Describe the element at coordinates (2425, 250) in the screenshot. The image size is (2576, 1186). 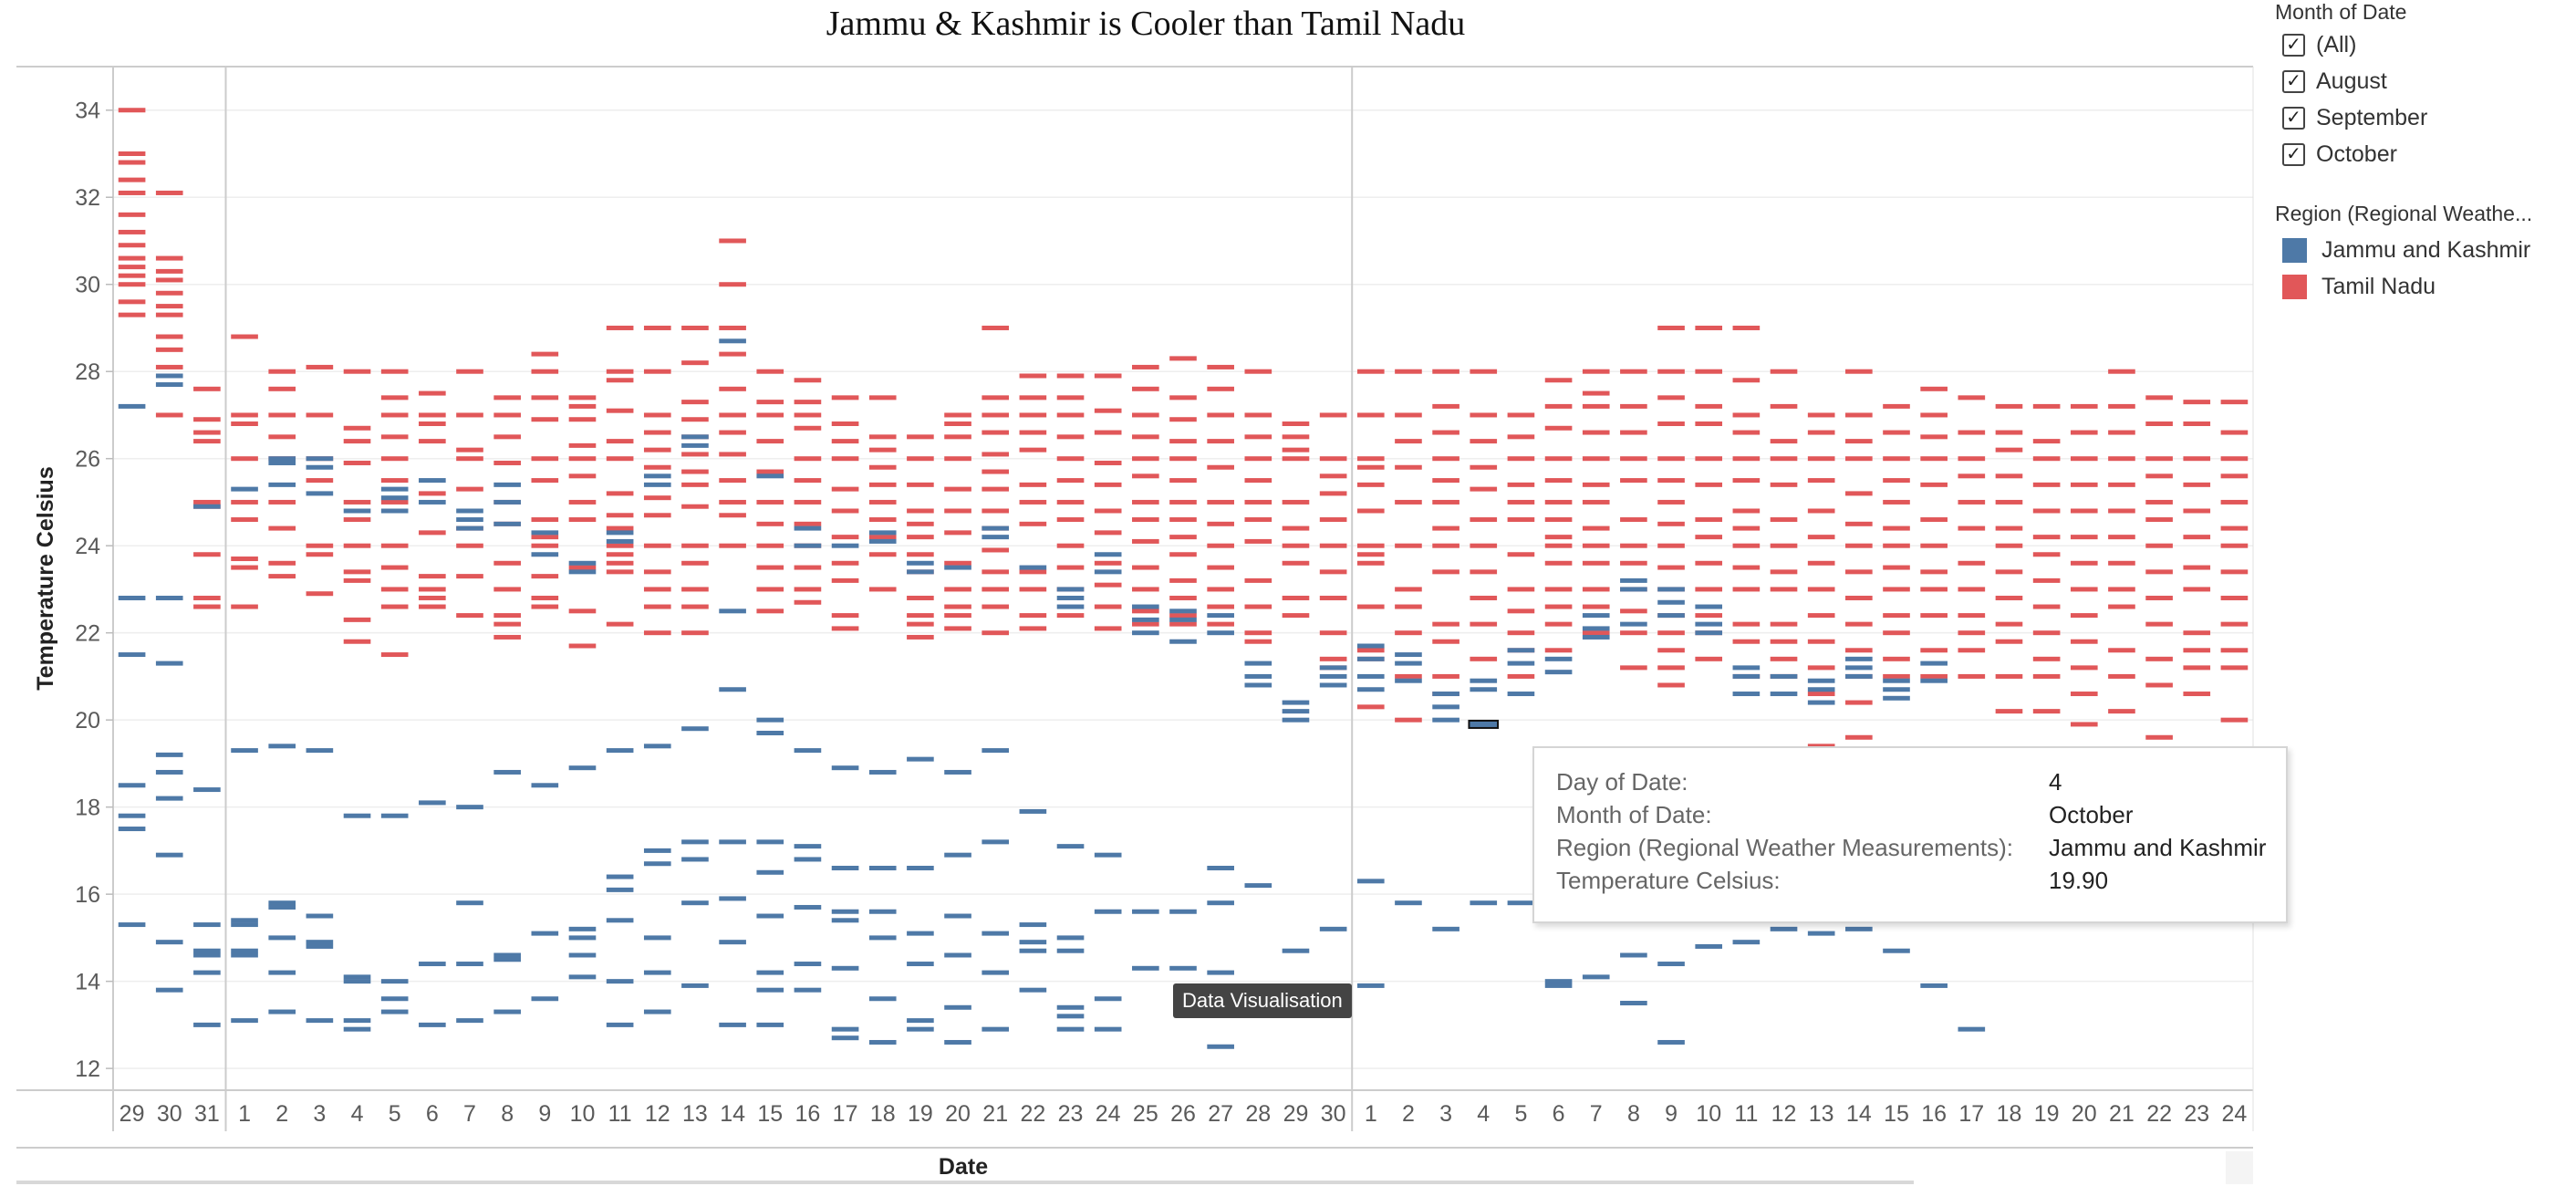
I see `color-legend-item: Jammu and Kashmir` at that location.